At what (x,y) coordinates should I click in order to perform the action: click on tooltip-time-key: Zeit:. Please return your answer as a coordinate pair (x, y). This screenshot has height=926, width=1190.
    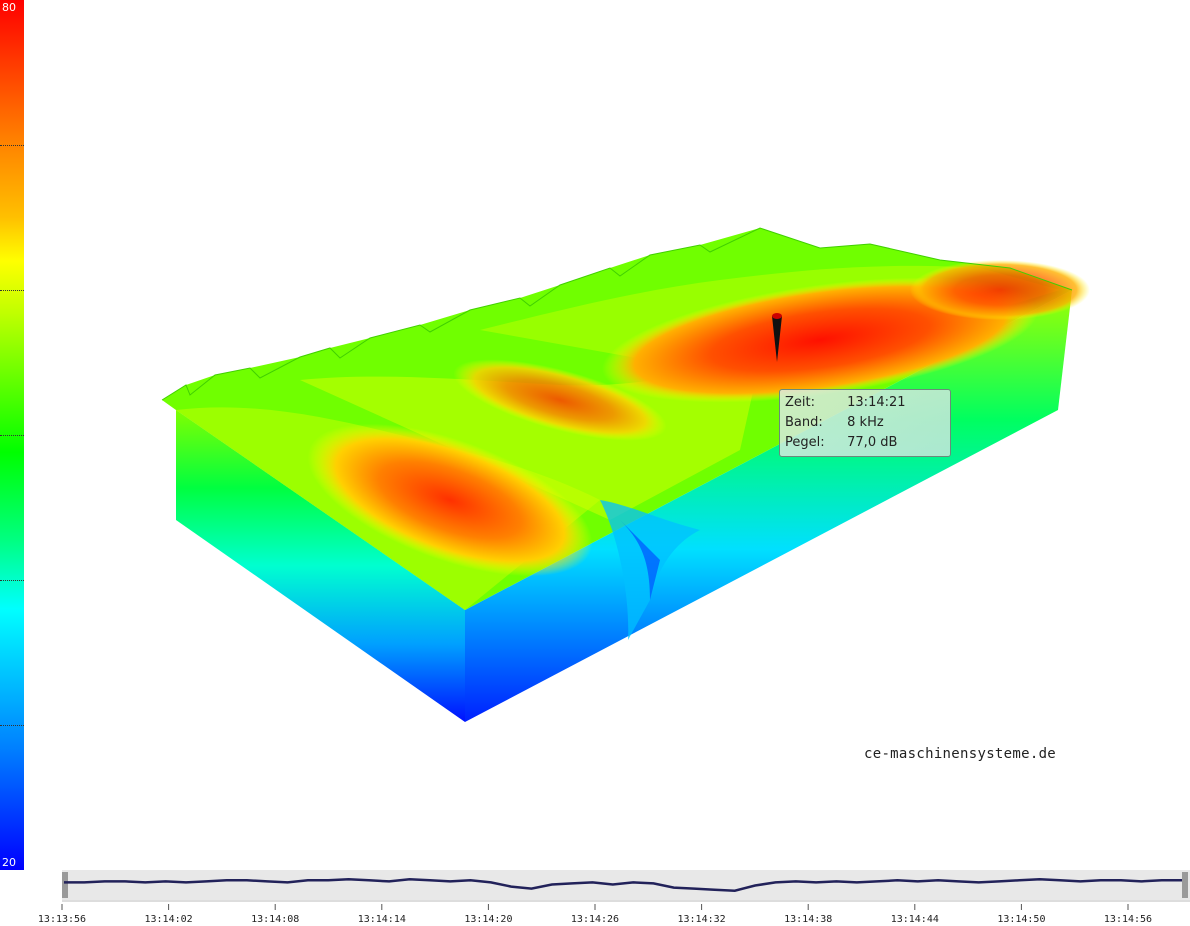
    Looking at the image, I should click on (800, 402).